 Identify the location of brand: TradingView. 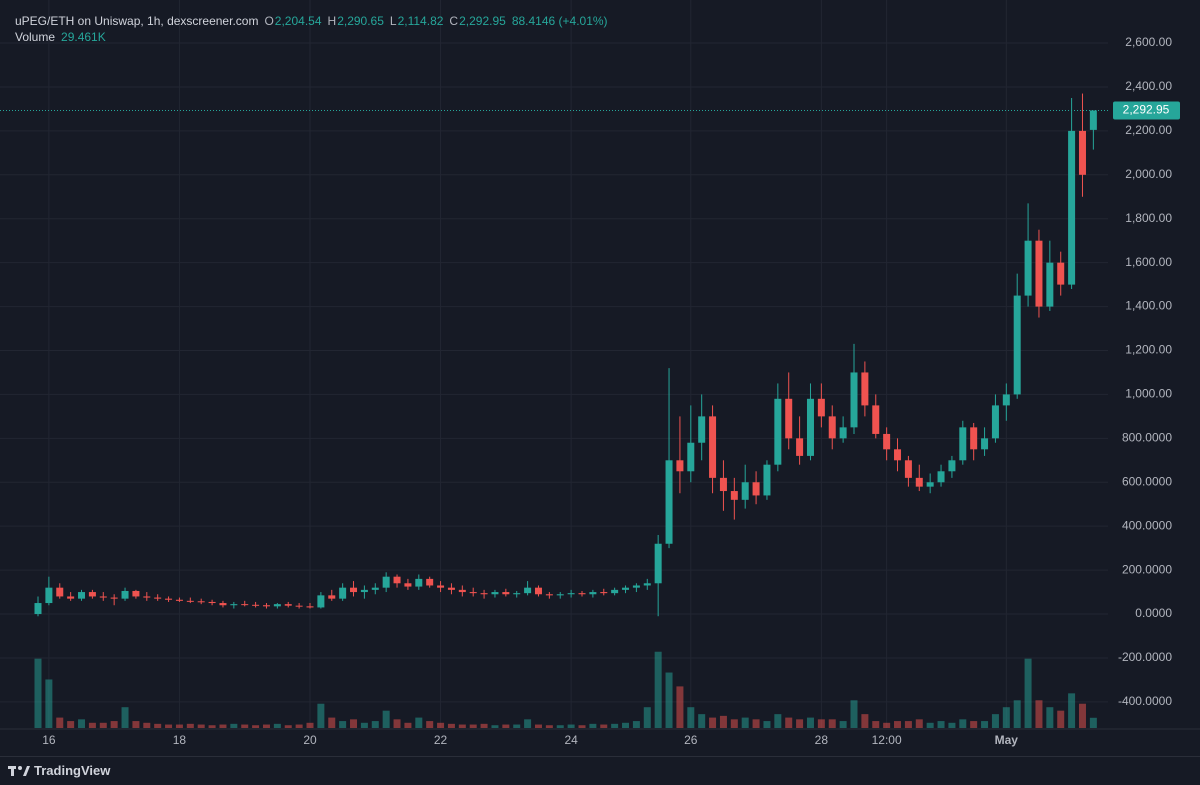
(72, 770).